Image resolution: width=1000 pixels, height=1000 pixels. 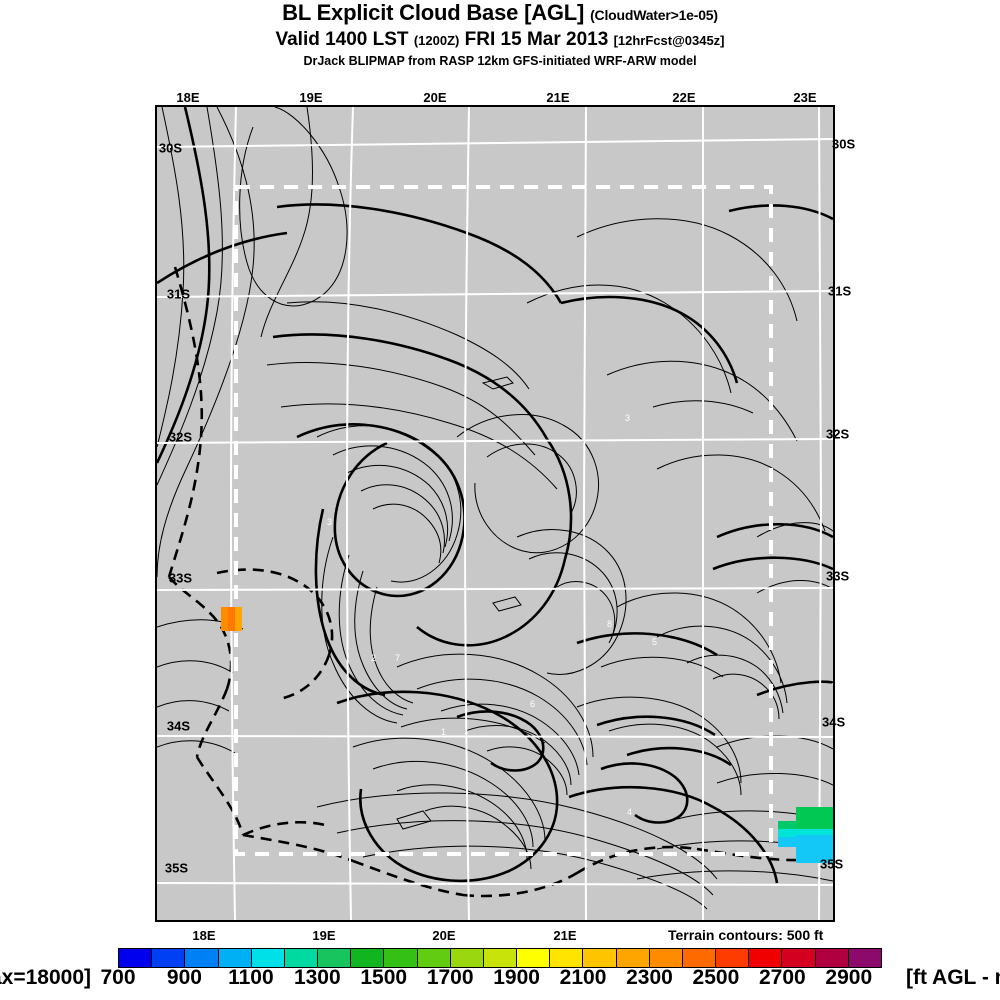 I want to click on page-title-qualifier: (CloudWater>1e-05), so click(x=654, y=15).